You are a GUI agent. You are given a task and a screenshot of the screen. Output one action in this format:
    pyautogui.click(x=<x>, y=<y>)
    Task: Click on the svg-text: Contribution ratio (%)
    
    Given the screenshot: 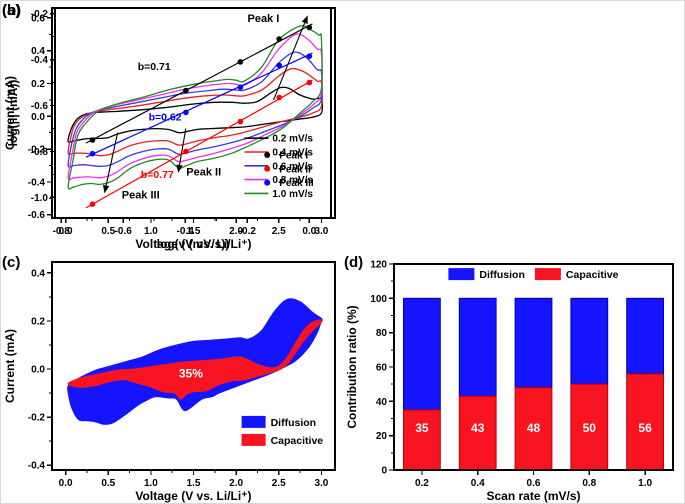 What is the action you would take?
    pyautogui.click(x=352, y=366)
    